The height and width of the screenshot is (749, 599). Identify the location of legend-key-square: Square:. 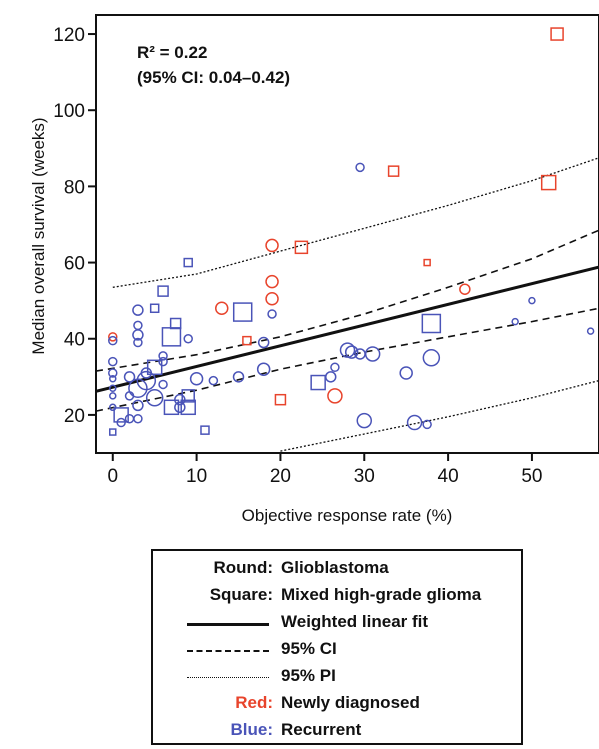
(241, 594).